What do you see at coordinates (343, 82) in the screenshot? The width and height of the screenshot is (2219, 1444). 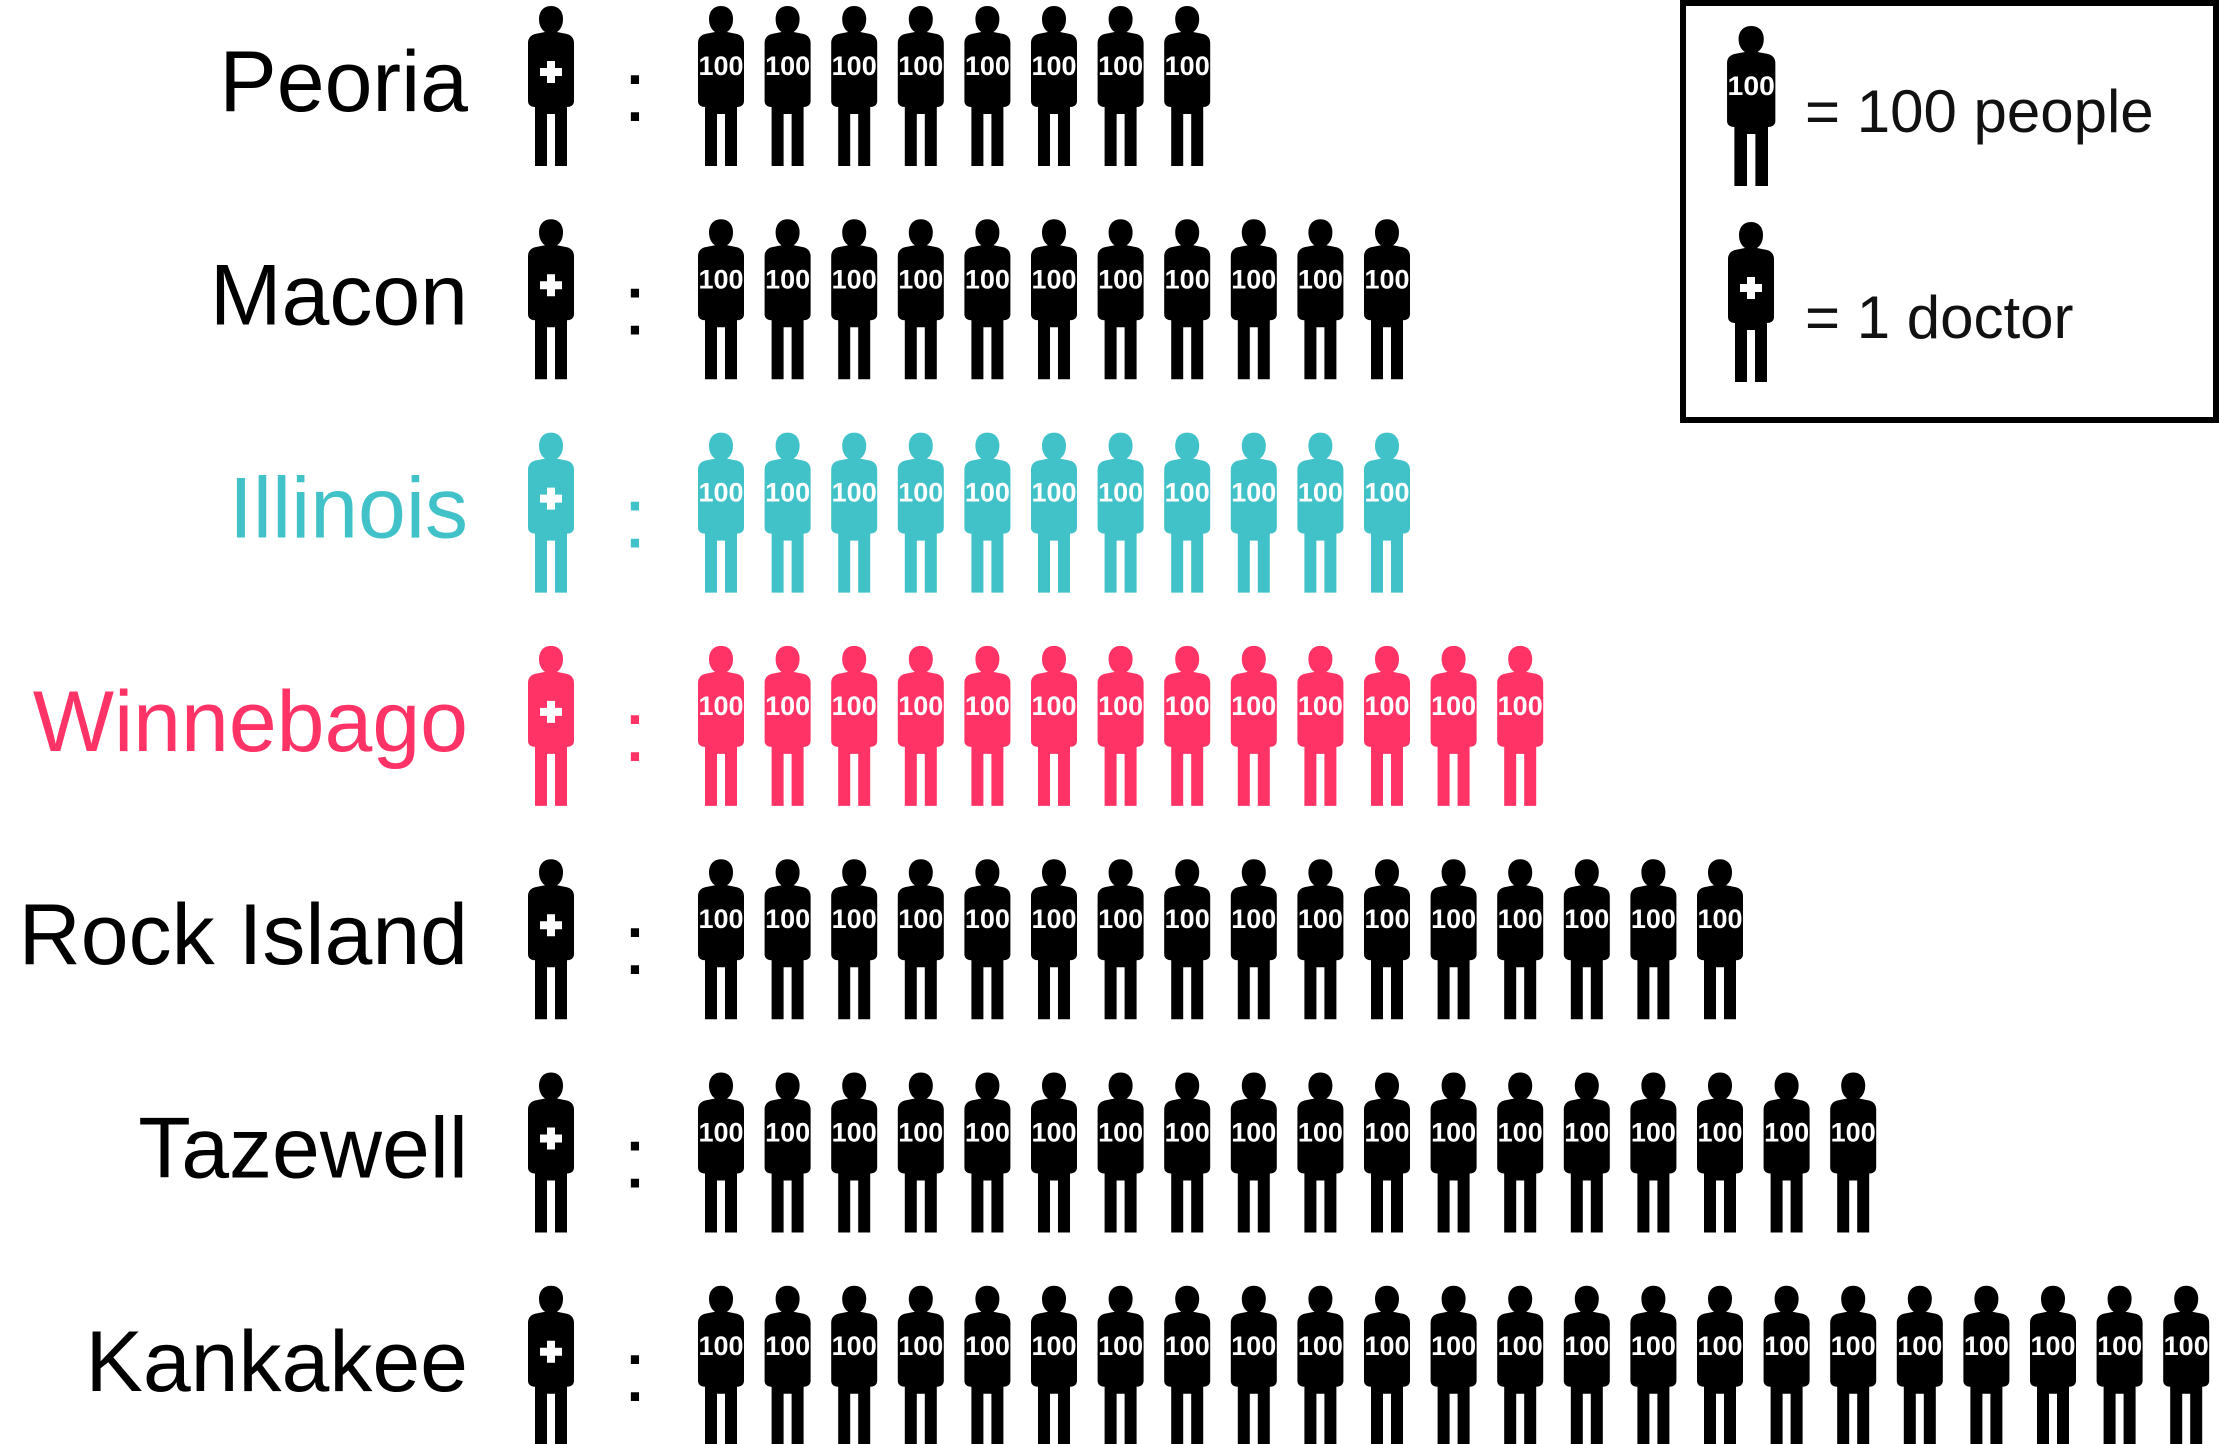 I see `row-label: Peoria` at bounding box center [343, 82].